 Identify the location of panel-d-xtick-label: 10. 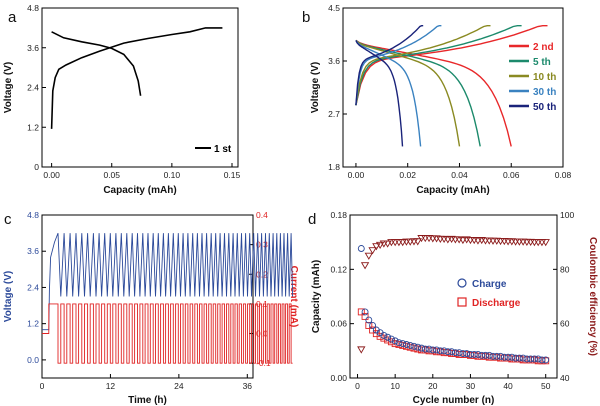
(395, 386).